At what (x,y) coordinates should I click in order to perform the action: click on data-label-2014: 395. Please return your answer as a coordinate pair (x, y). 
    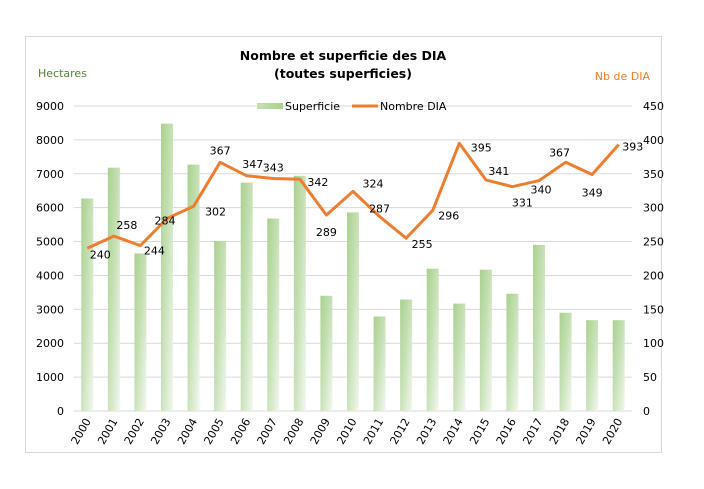
    Looking at the image, I should click on (481, 147).